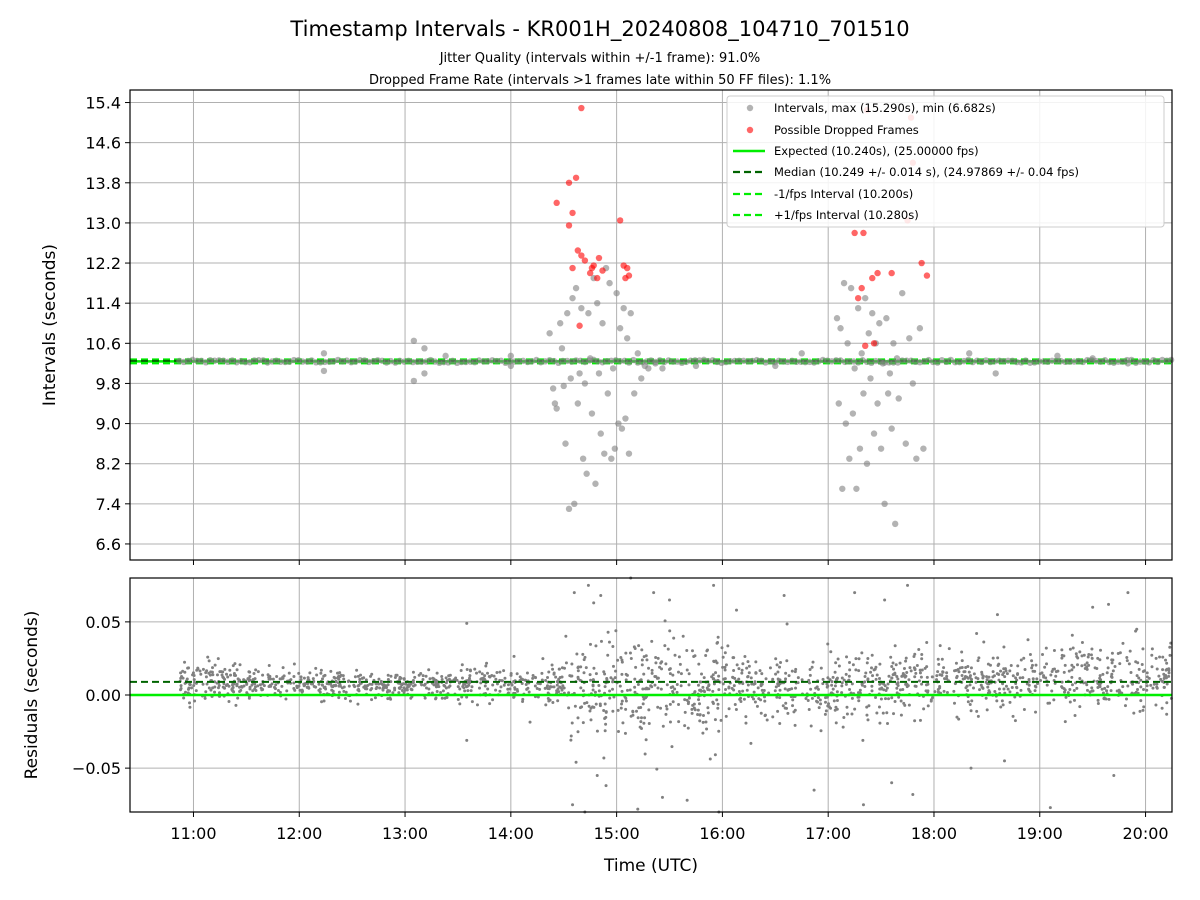 The width and height of the screenshot is (1200, 900). What do you see at coordinates (103, 622) in the screenshot?
I see `residual-y-tick-label: 0.05` at bounding box center [103, 622].